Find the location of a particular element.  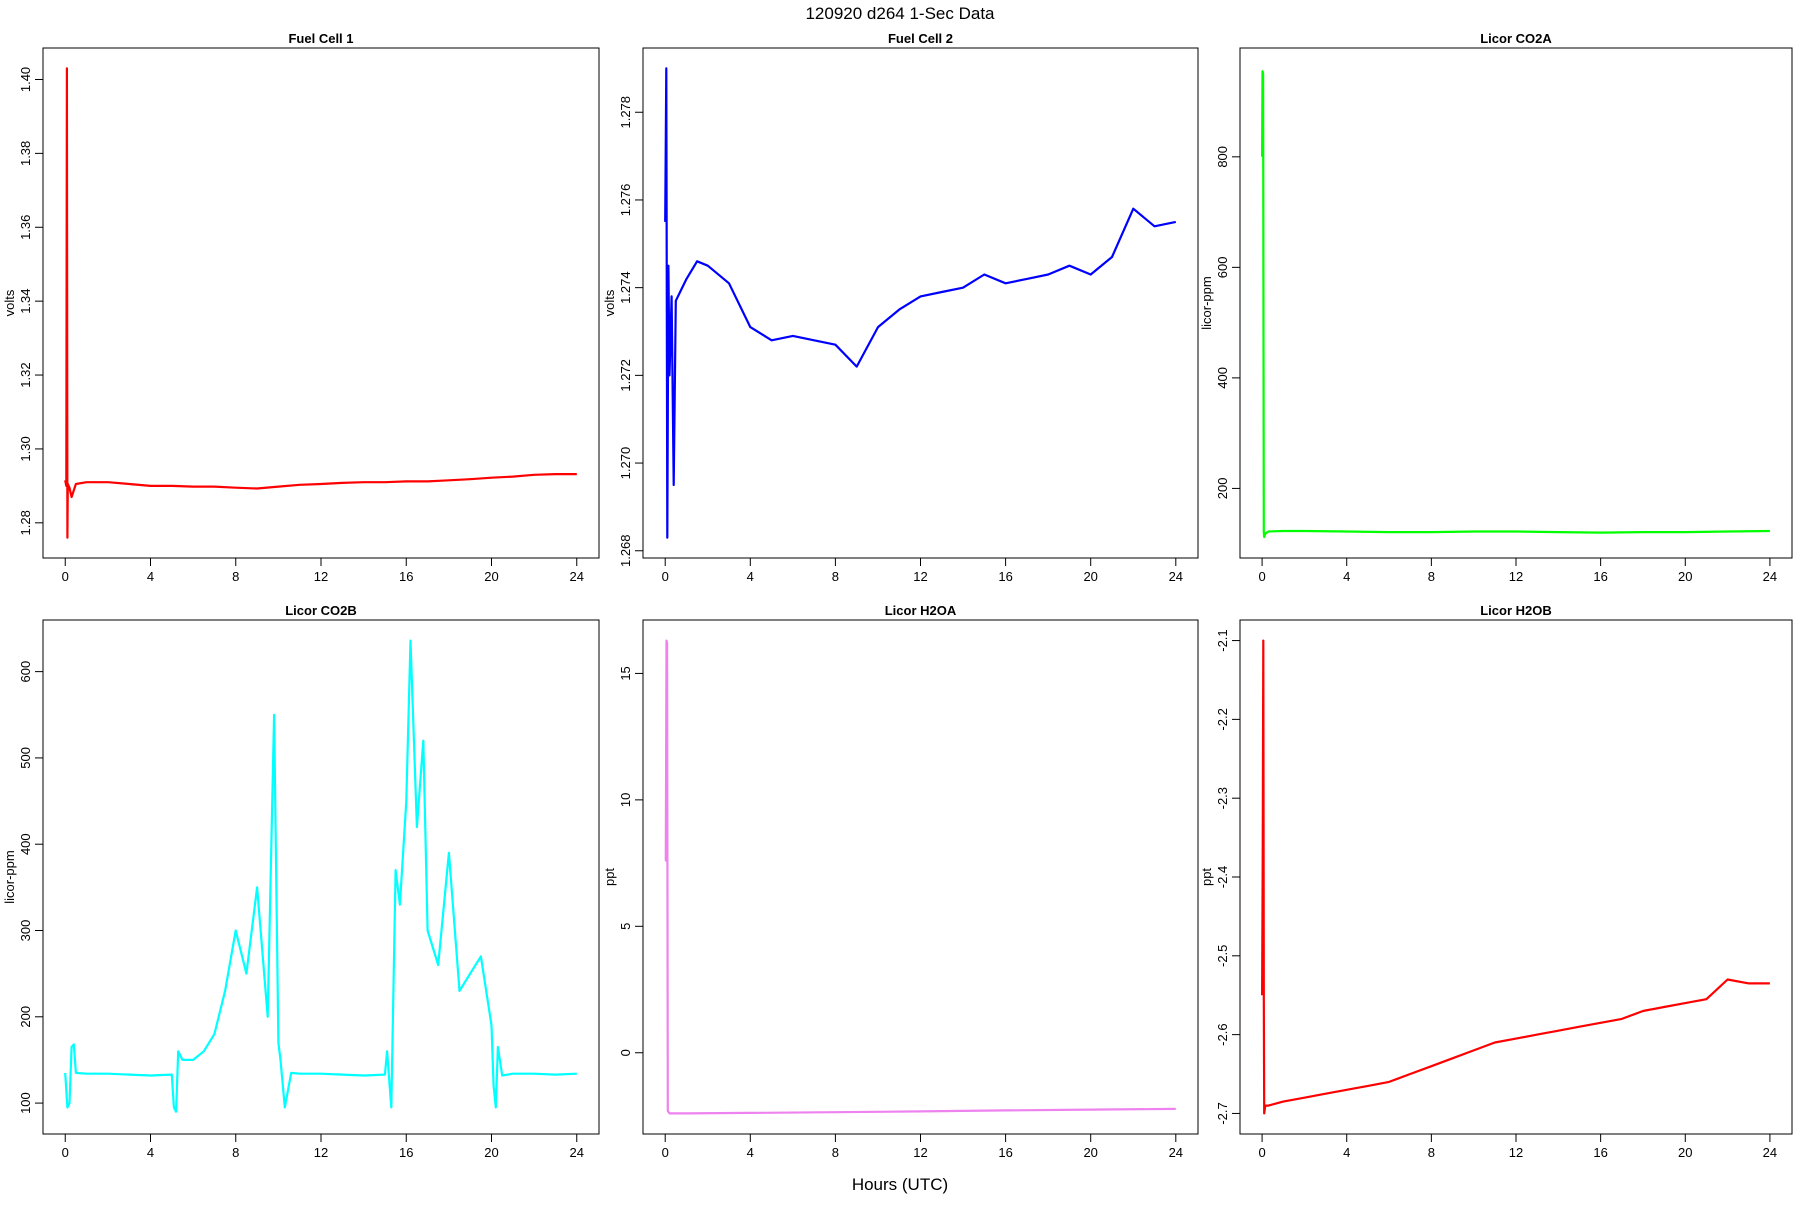

y-tick-label: -2.2 is located at coordinates (1222, 719).